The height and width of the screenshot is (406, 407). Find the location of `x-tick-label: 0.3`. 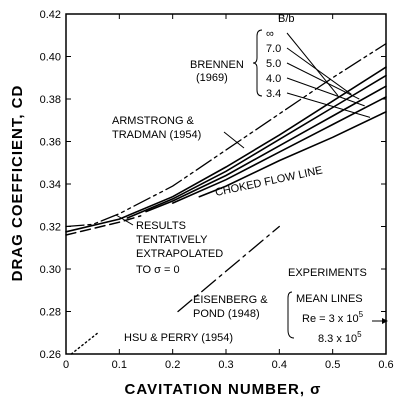

x-tick-label: 0.3 is located at coordinates (225, 365).